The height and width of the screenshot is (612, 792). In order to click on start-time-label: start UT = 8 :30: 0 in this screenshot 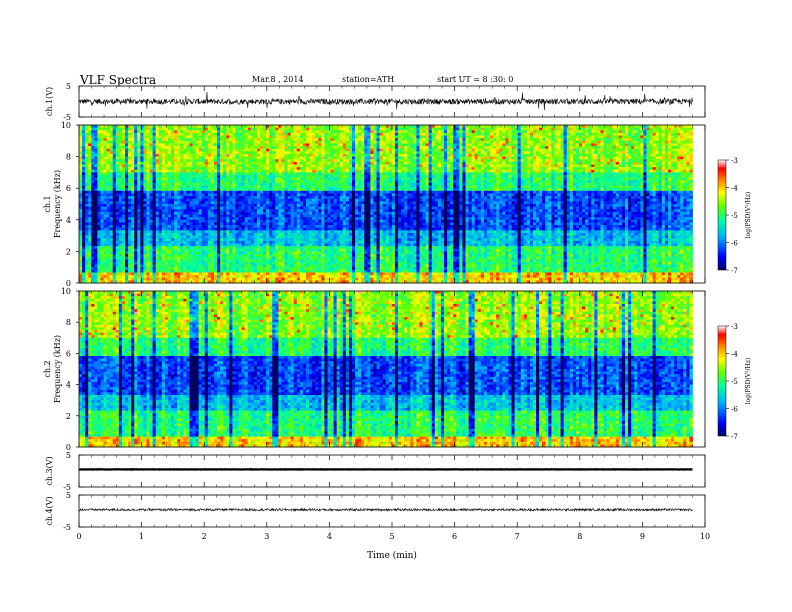, I will do `click(475, 79)`.